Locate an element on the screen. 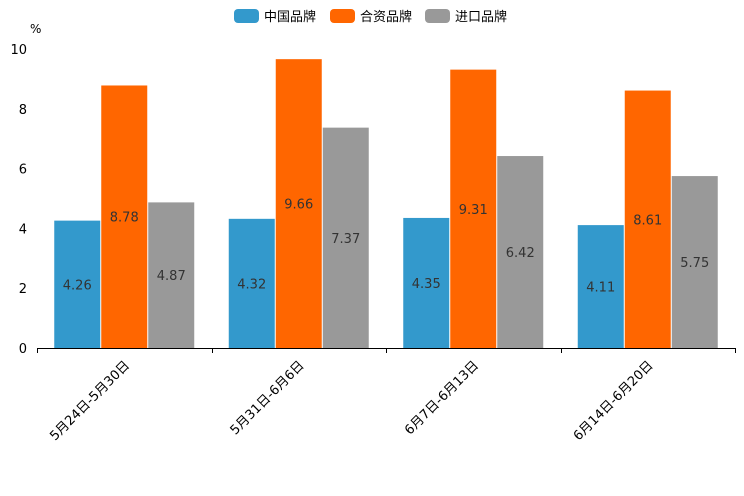 Image resolution: width=744 pixels, height=496 pixels. data-label: 4.35 is located at coordinates (426, 284).